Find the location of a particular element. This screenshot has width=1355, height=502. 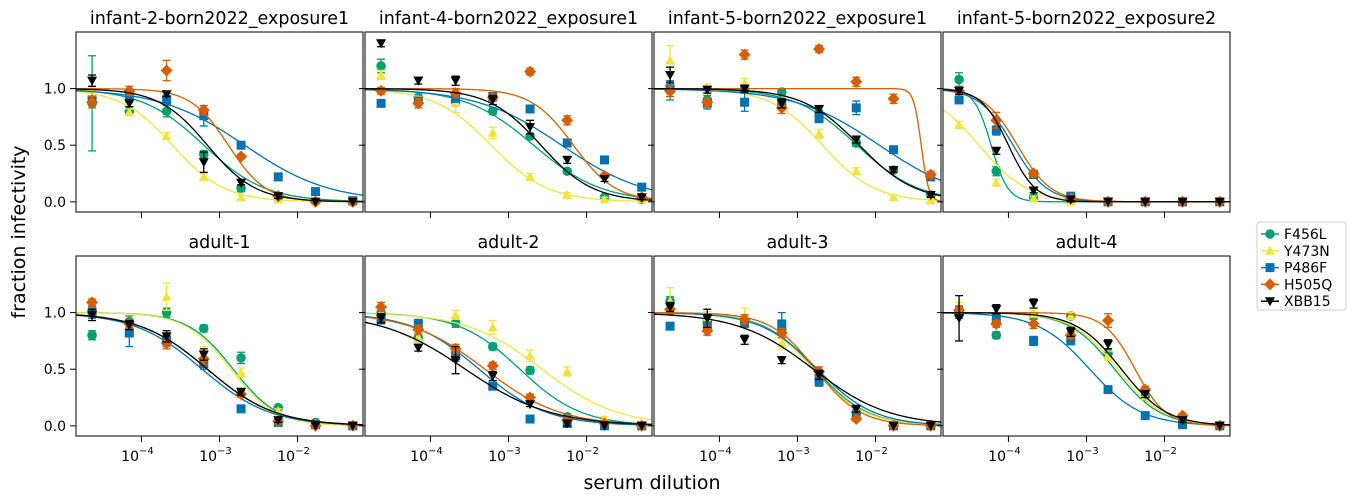

panel-title: infant-5-born2022_exposure1 is located at coordinates (797, 19).